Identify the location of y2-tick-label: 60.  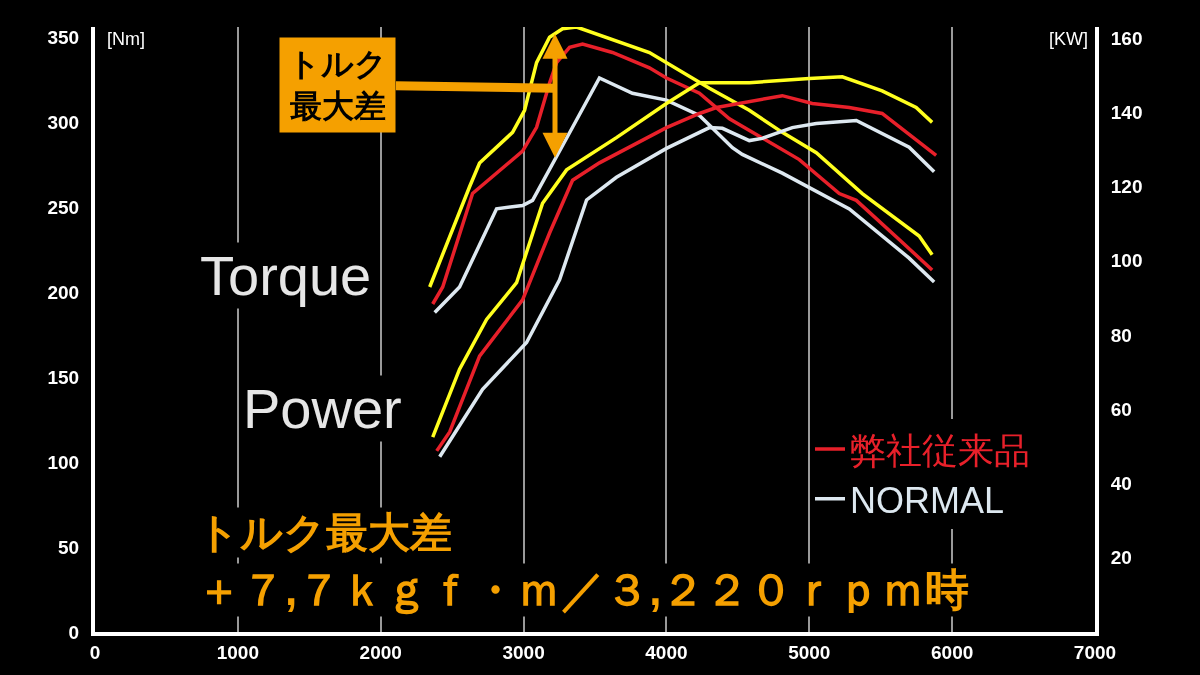
(1121, 409).